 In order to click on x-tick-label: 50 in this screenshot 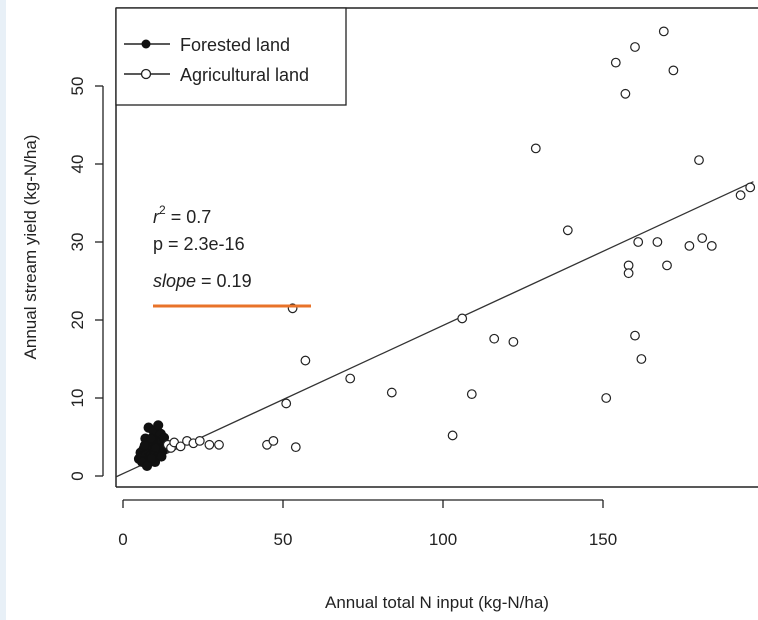, I will do `click(283, 539)`.